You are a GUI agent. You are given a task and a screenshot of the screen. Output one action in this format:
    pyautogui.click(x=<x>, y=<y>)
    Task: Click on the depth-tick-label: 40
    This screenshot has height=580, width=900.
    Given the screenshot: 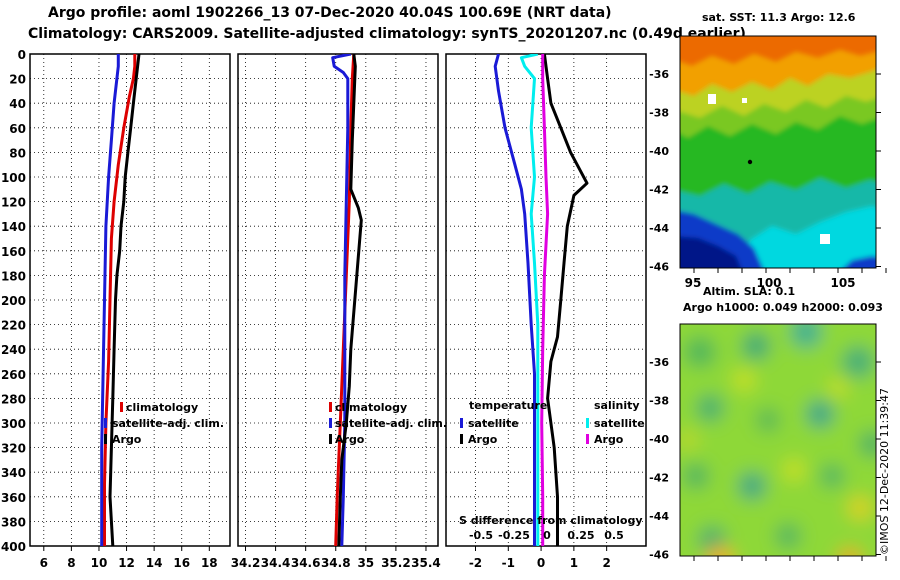 What is the action you would take?
    pyautogui.click(x=17, y=104)
    